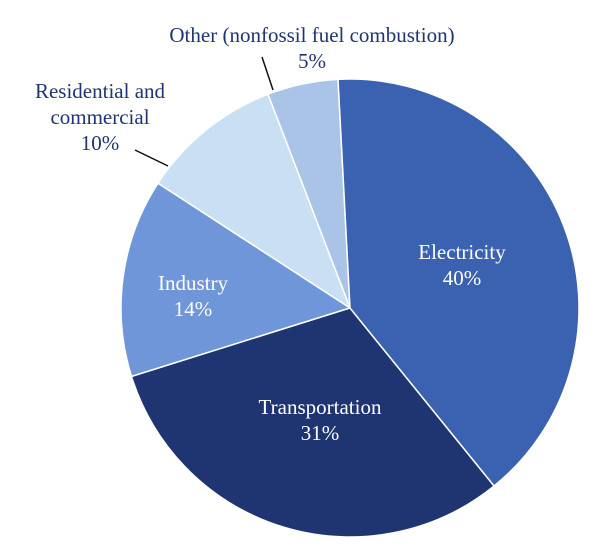  What do you see at coordinates (320, 407) in the screenshot?
I see `category-label: Transportation` at bounding box center [320, 407].